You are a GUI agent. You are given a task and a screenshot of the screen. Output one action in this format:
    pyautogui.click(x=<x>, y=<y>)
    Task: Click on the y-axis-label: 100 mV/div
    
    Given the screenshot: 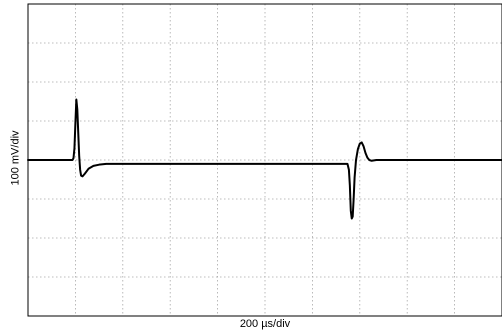 What is the action you would take?
    pyautogui.click(x=16, y=158)
    